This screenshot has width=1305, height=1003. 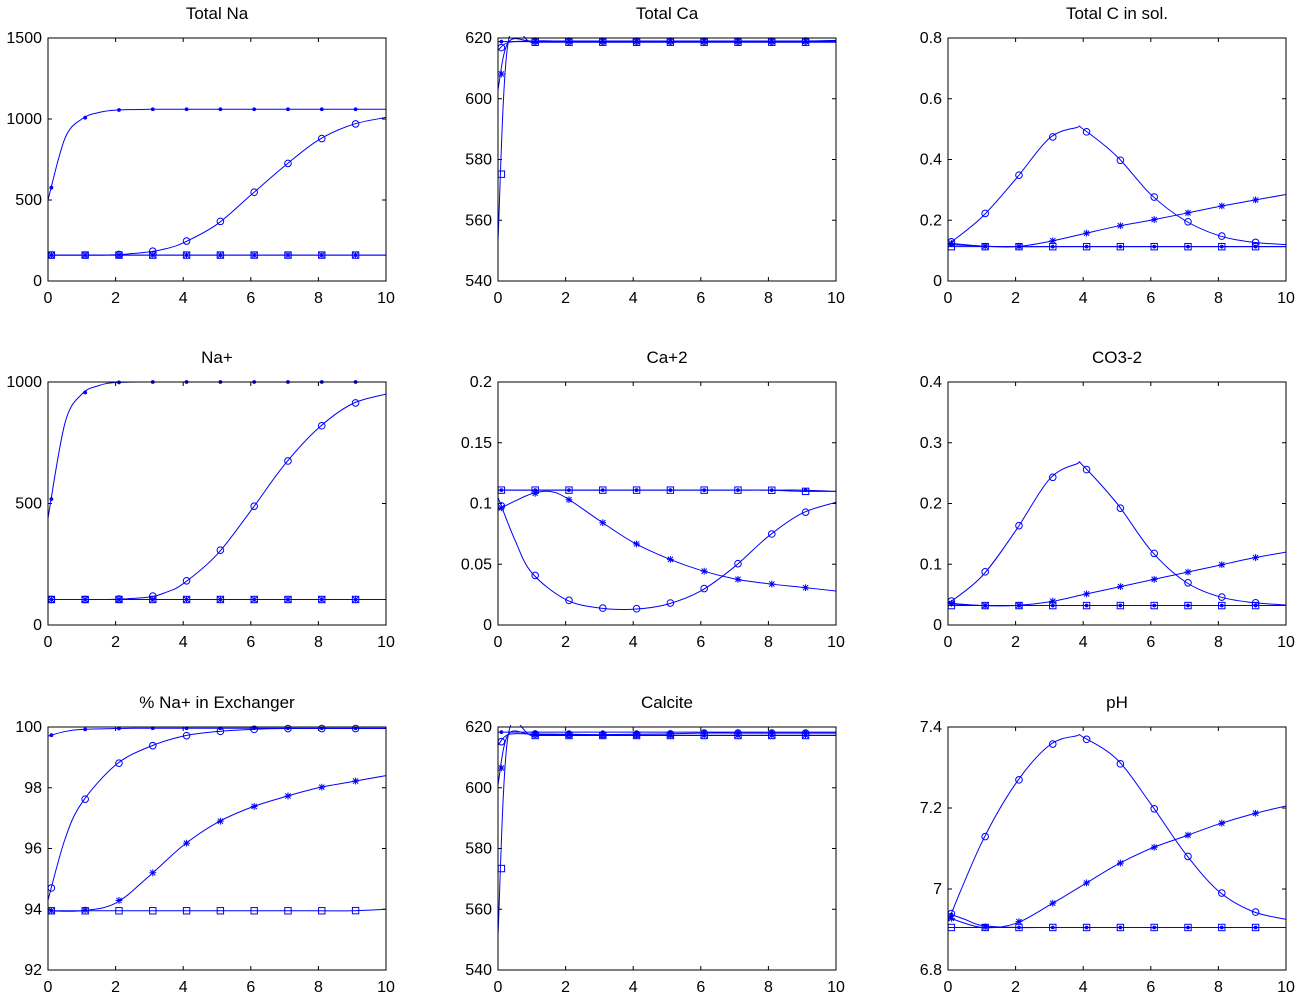 I want to click on subplot-title: Na+, so click(x=217, y=357).